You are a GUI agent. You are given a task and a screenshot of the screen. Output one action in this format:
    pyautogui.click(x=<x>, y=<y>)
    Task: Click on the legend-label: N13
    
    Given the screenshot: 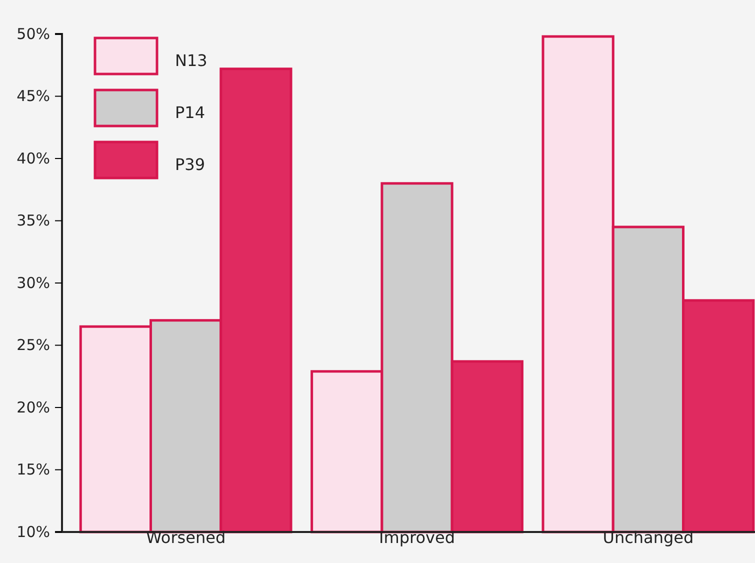 What is the action you would take?
    pyautogui.click(x=191, y=60)
    